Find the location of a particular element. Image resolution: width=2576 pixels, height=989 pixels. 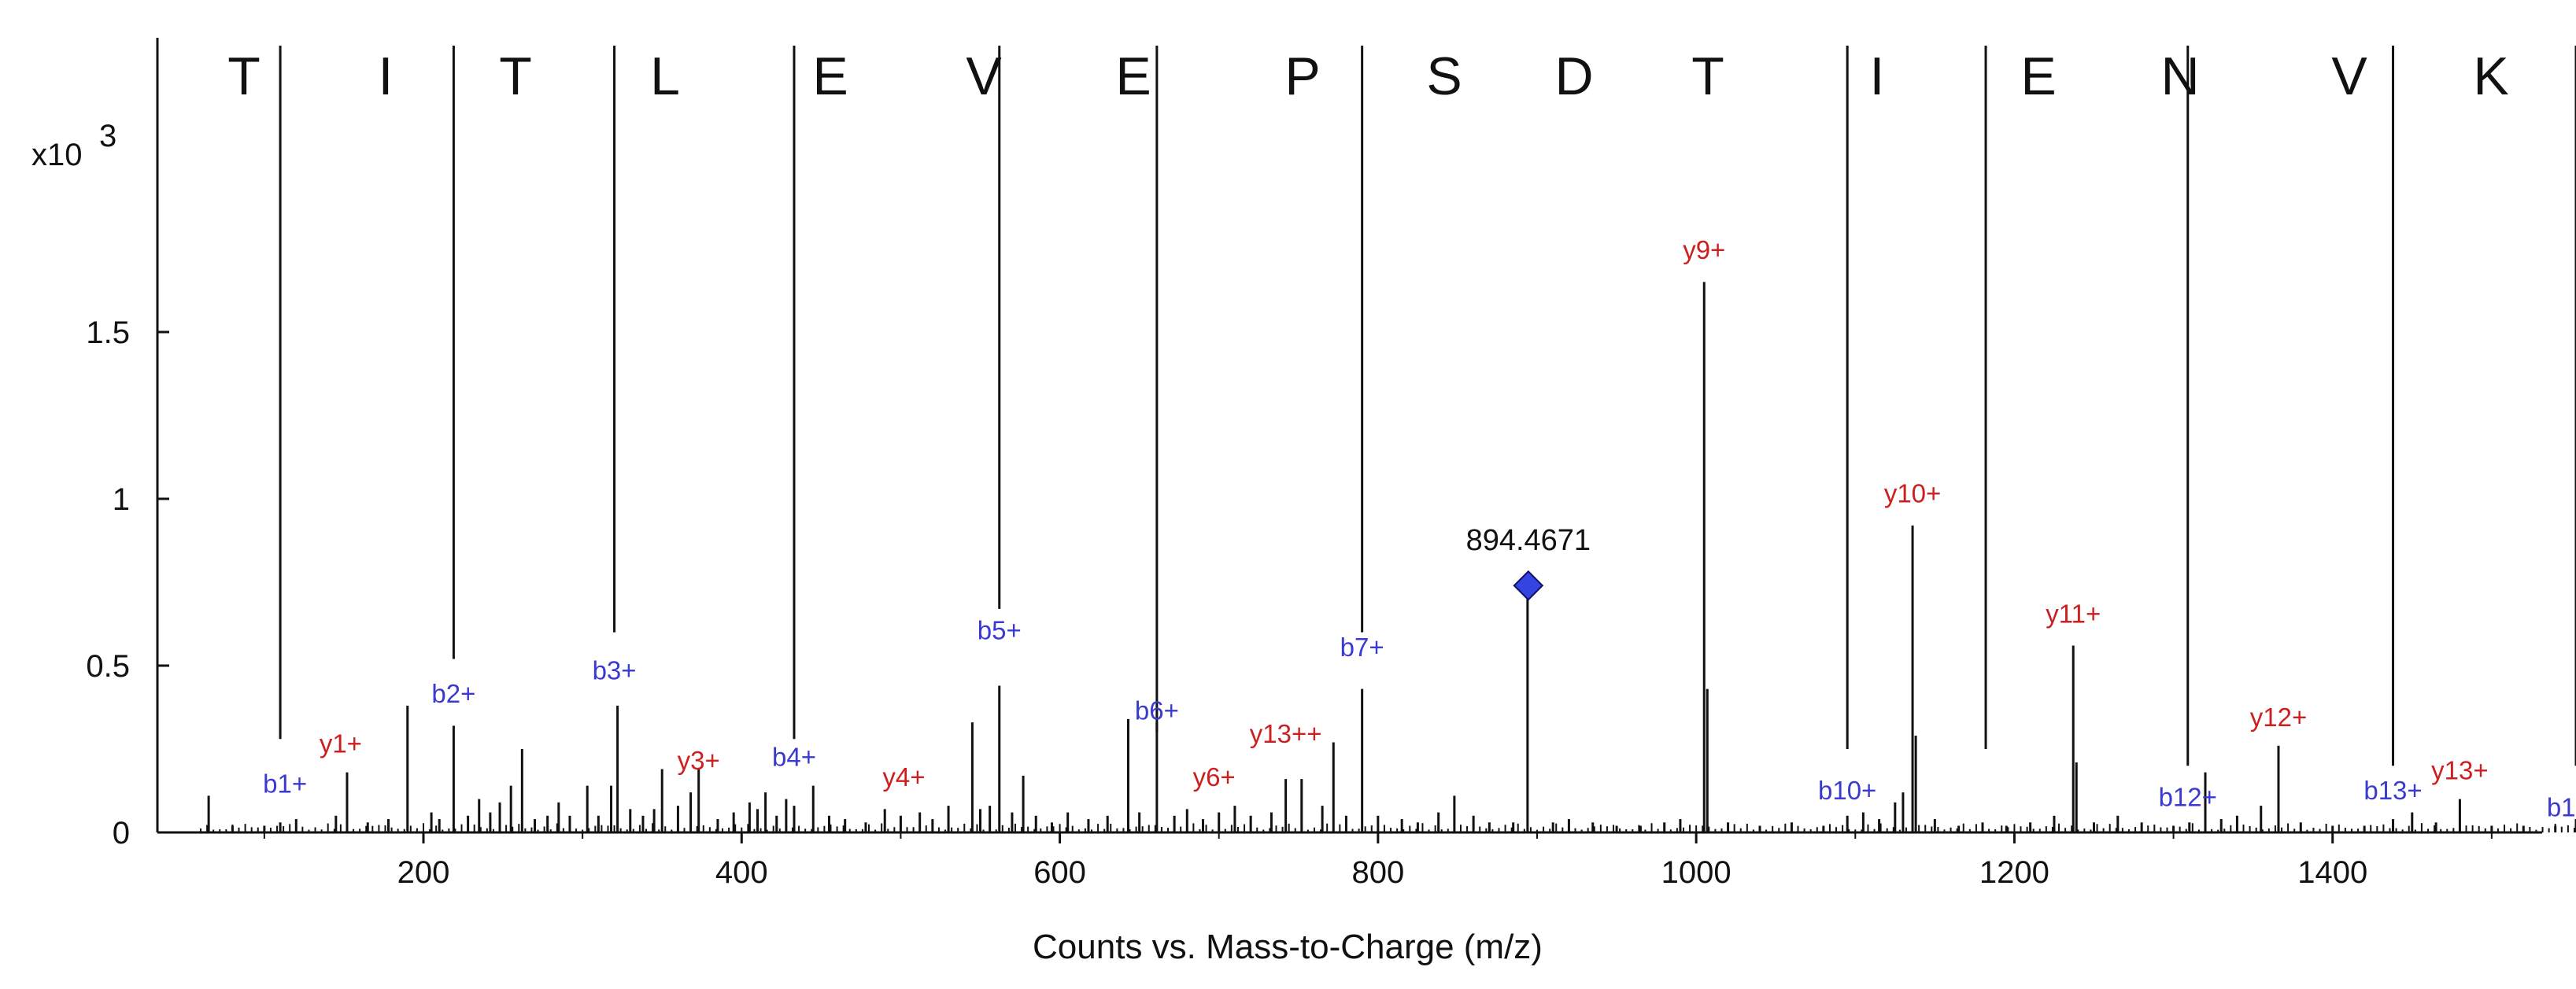

x-tick-label: 800 is located at coordinates (1377, 872).